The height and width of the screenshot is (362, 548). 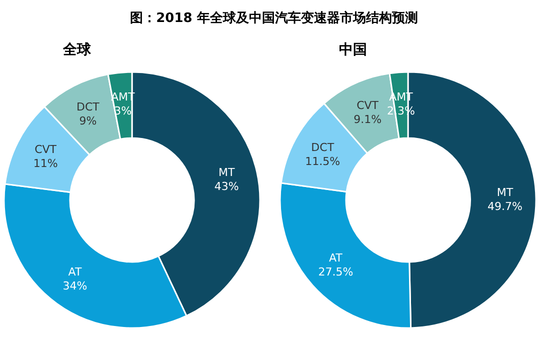 I want to click on data-label: 11%, so click(x=45, y=163).